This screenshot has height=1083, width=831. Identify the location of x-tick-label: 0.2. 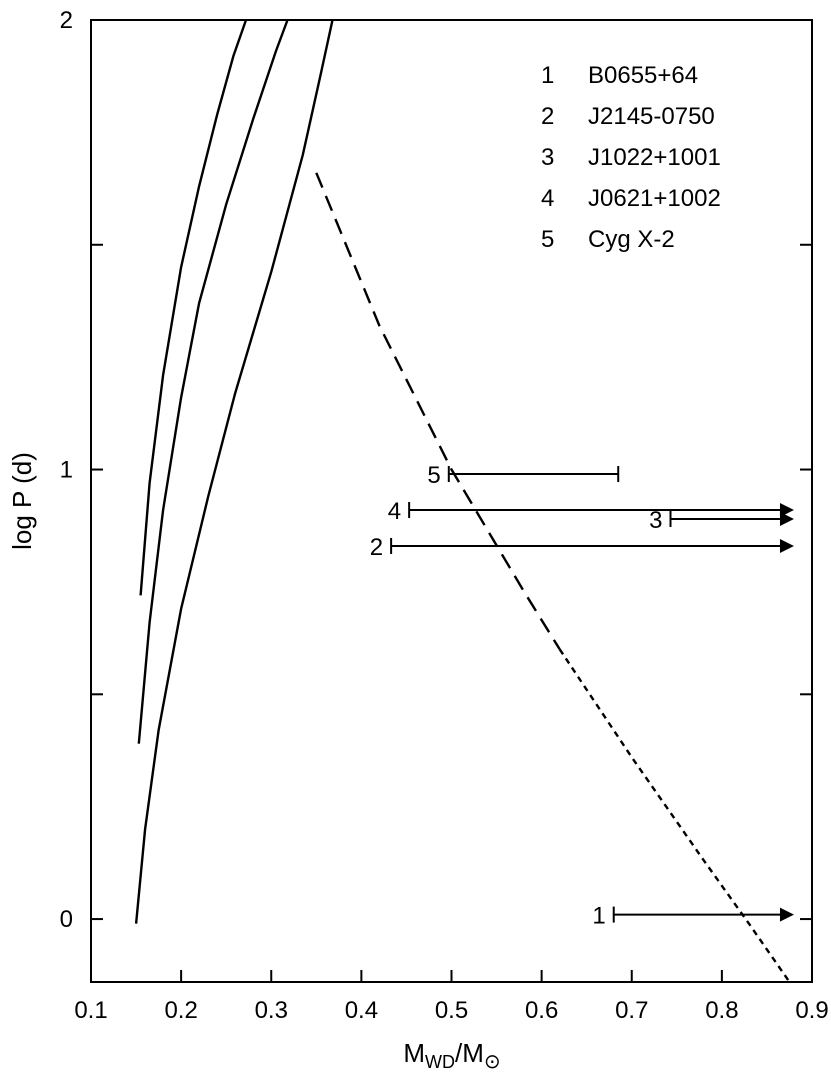
(180, 1010).